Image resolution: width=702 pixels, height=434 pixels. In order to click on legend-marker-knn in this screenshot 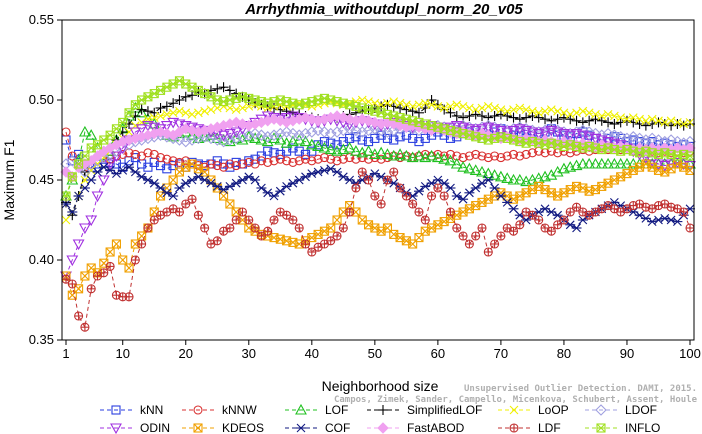, I will do `click(116, 410)`.